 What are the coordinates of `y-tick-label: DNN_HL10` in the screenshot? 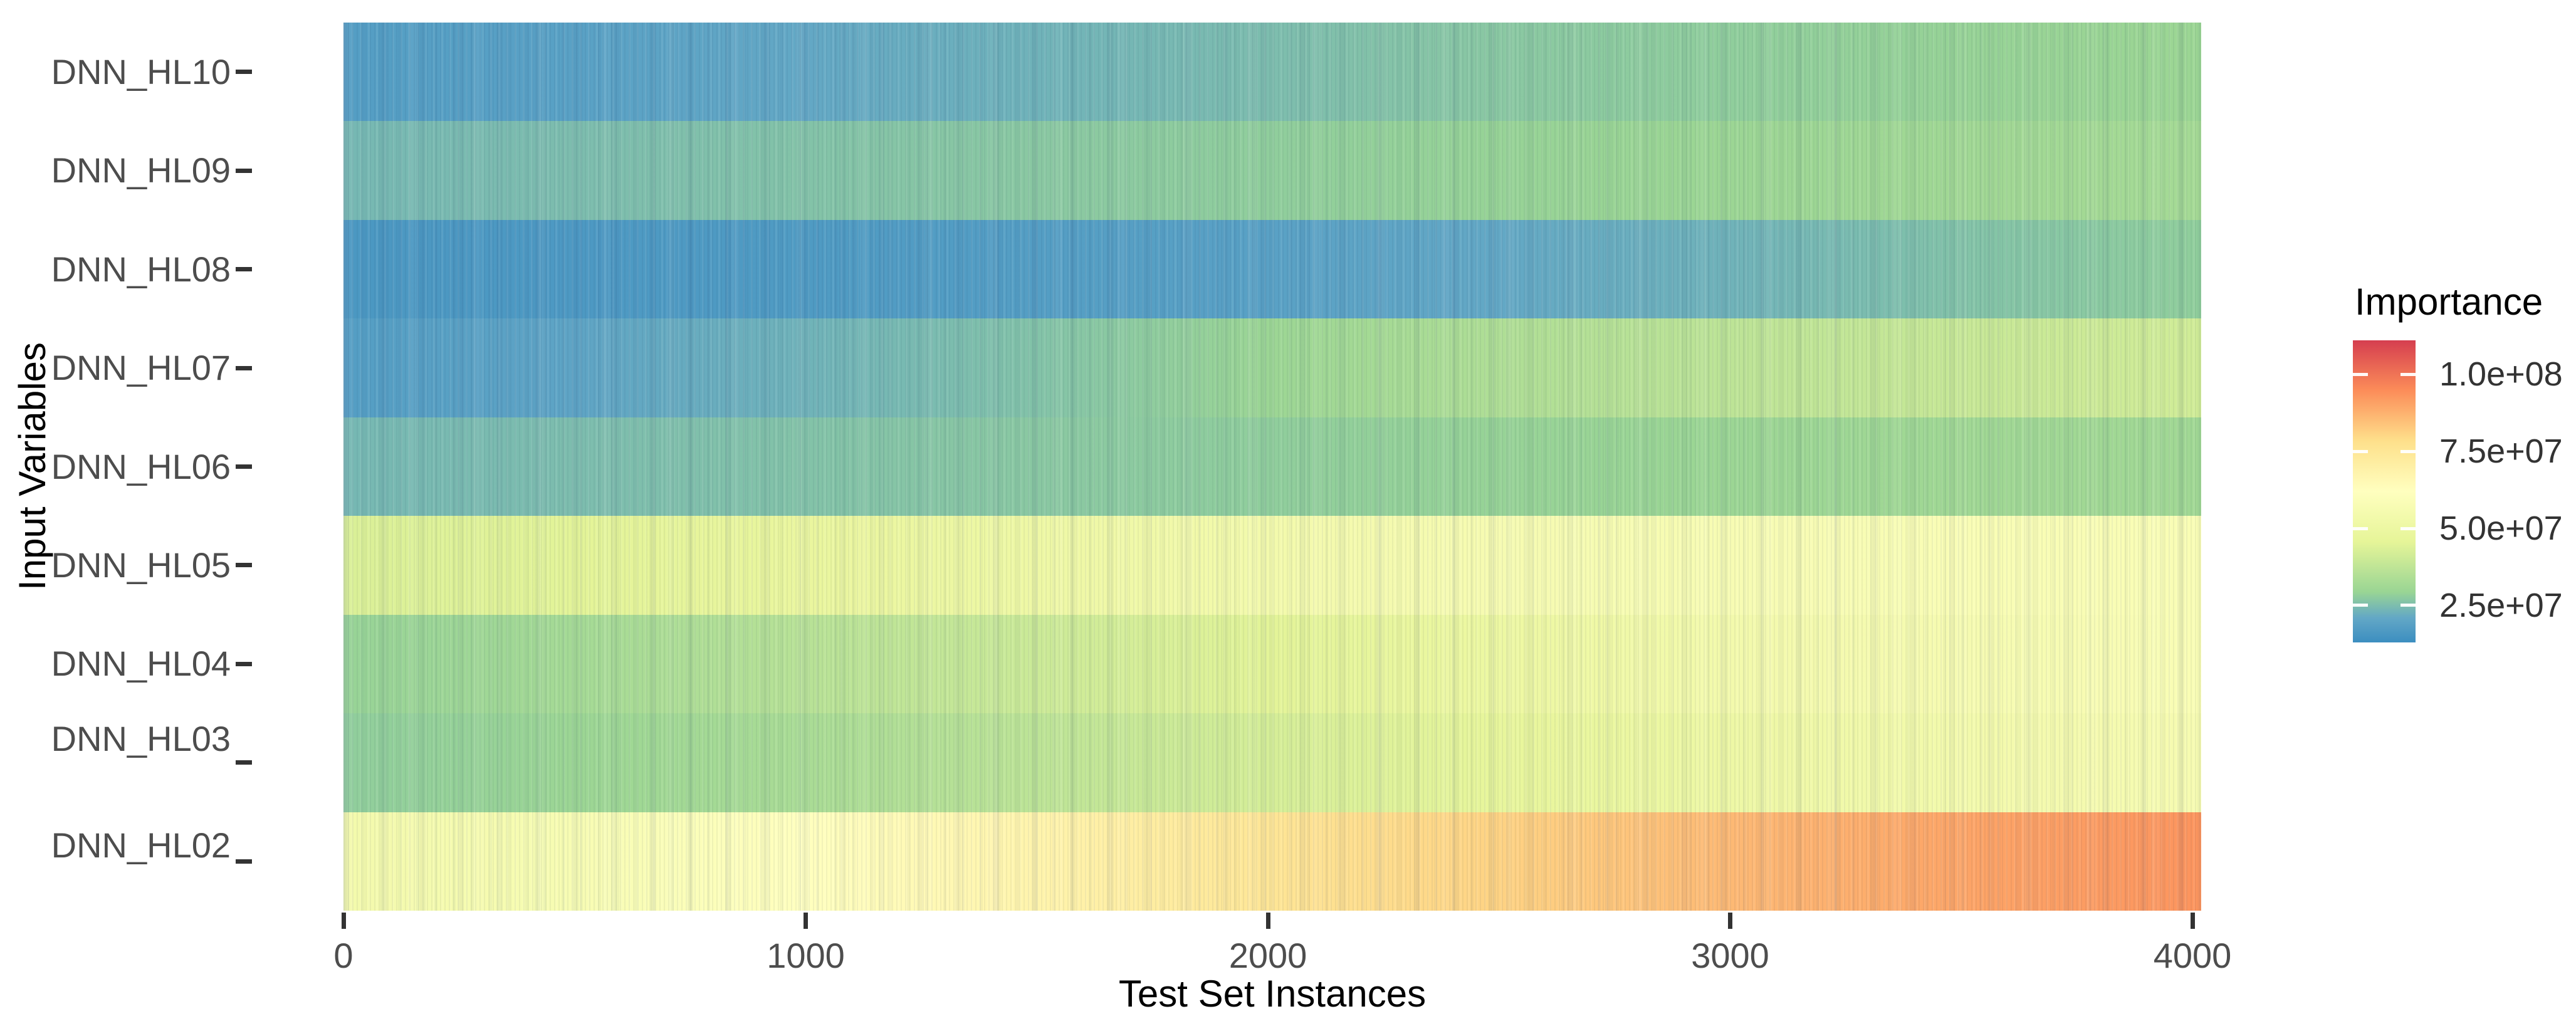 It's located at (141, 72).